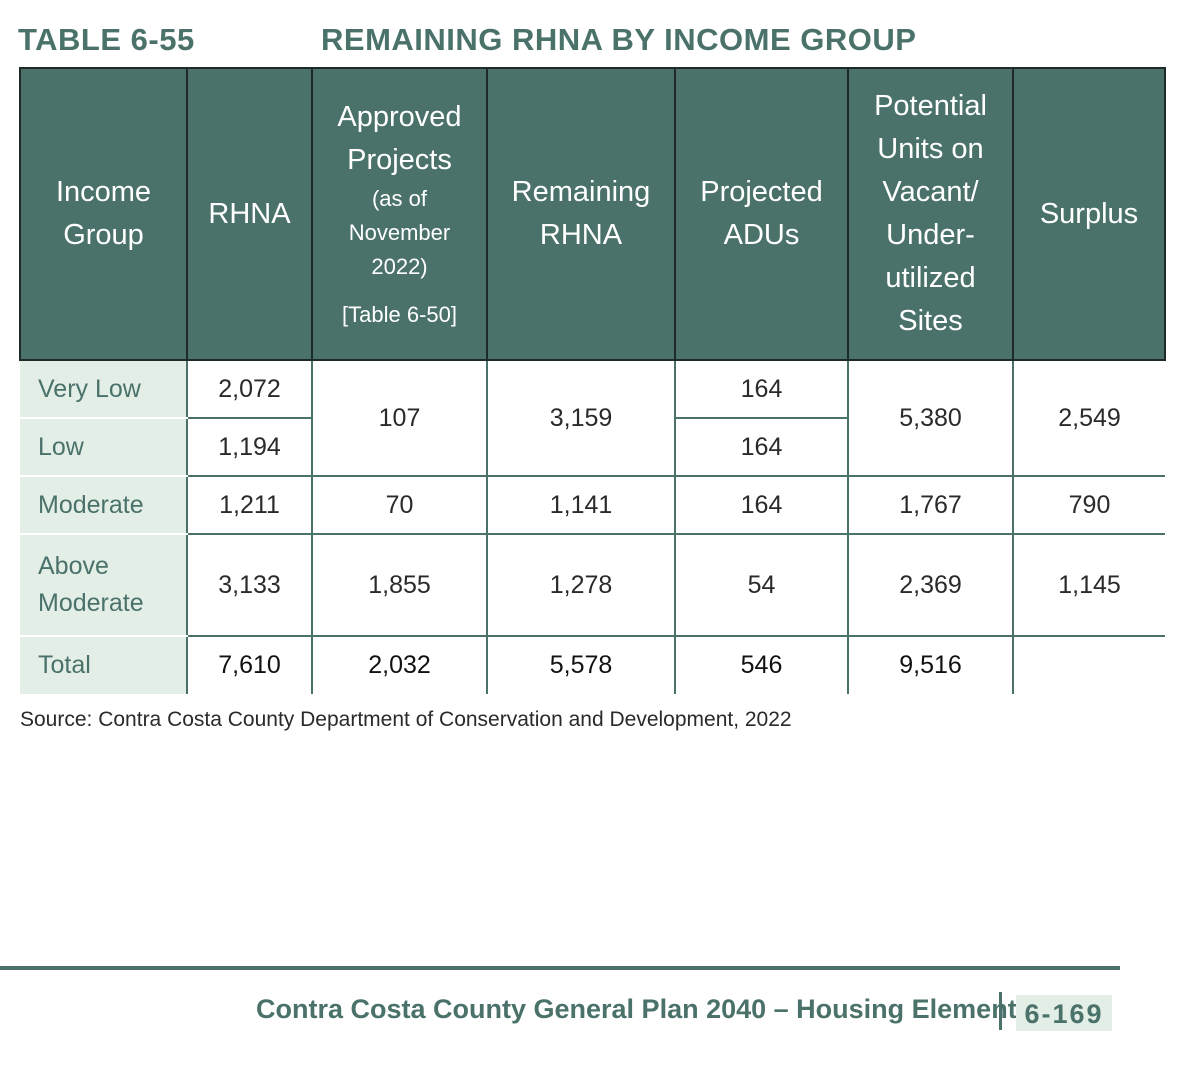 The height and width of the screenshot is (1070, 1196). I want to click on header-projected-adus: Projected ADUs, so click(761, 214).